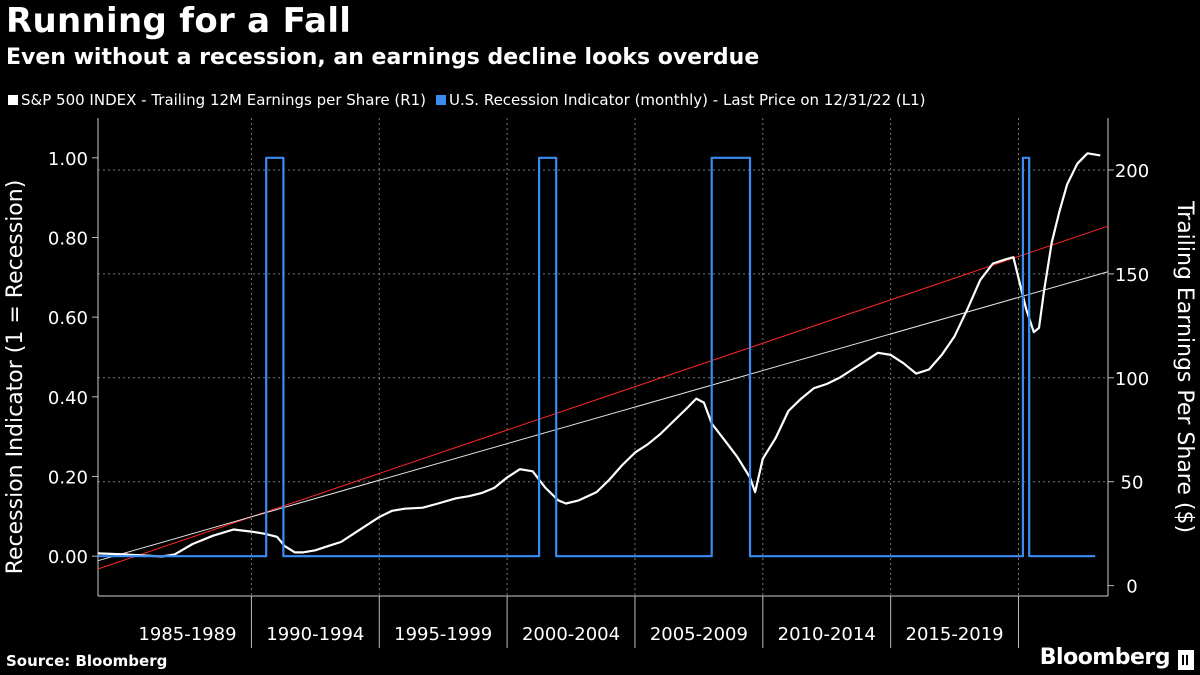 This screenshot has height=675, width=1200. I want to click on left-tick-label: 0.00, so click(68, 557).